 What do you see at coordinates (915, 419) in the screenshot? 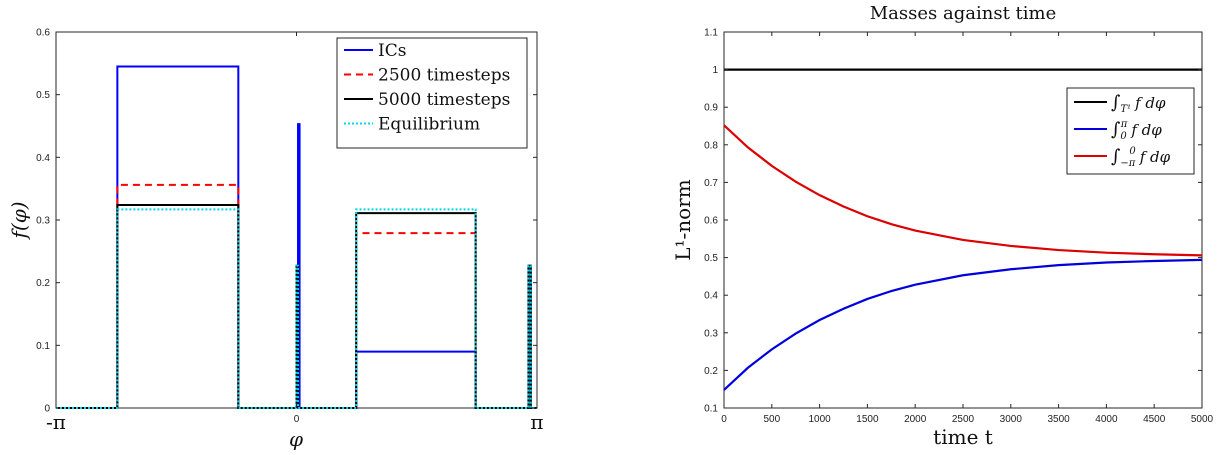
I see `c1-x-tick-label: 2000` at bounding box center [915, 419].